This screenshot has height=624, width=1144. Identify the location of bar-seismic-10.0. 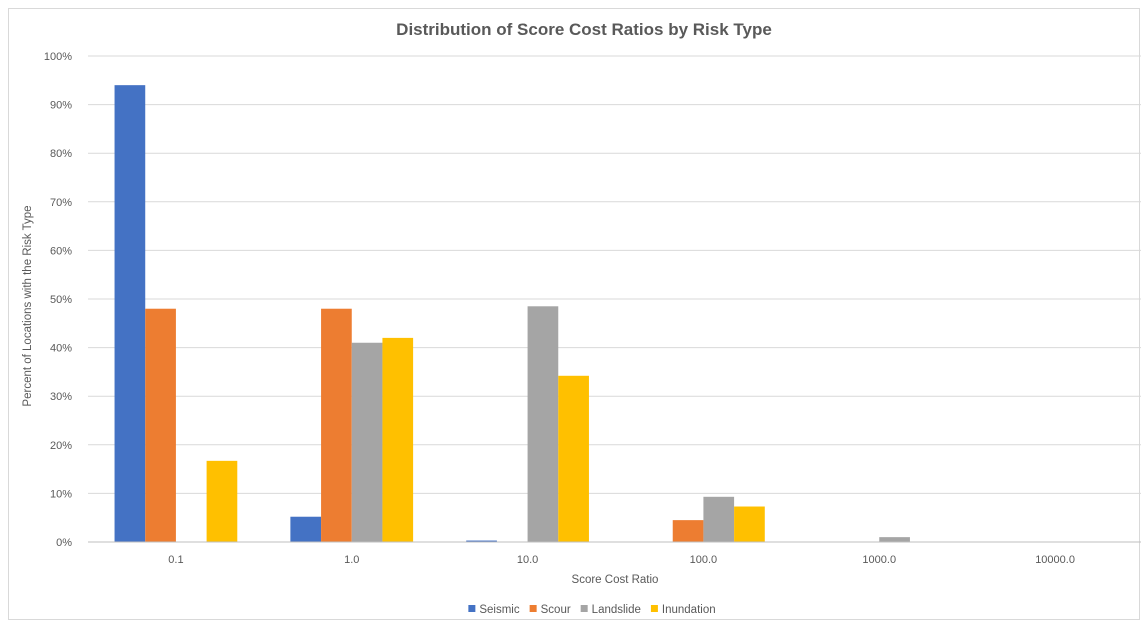
(481, 541).